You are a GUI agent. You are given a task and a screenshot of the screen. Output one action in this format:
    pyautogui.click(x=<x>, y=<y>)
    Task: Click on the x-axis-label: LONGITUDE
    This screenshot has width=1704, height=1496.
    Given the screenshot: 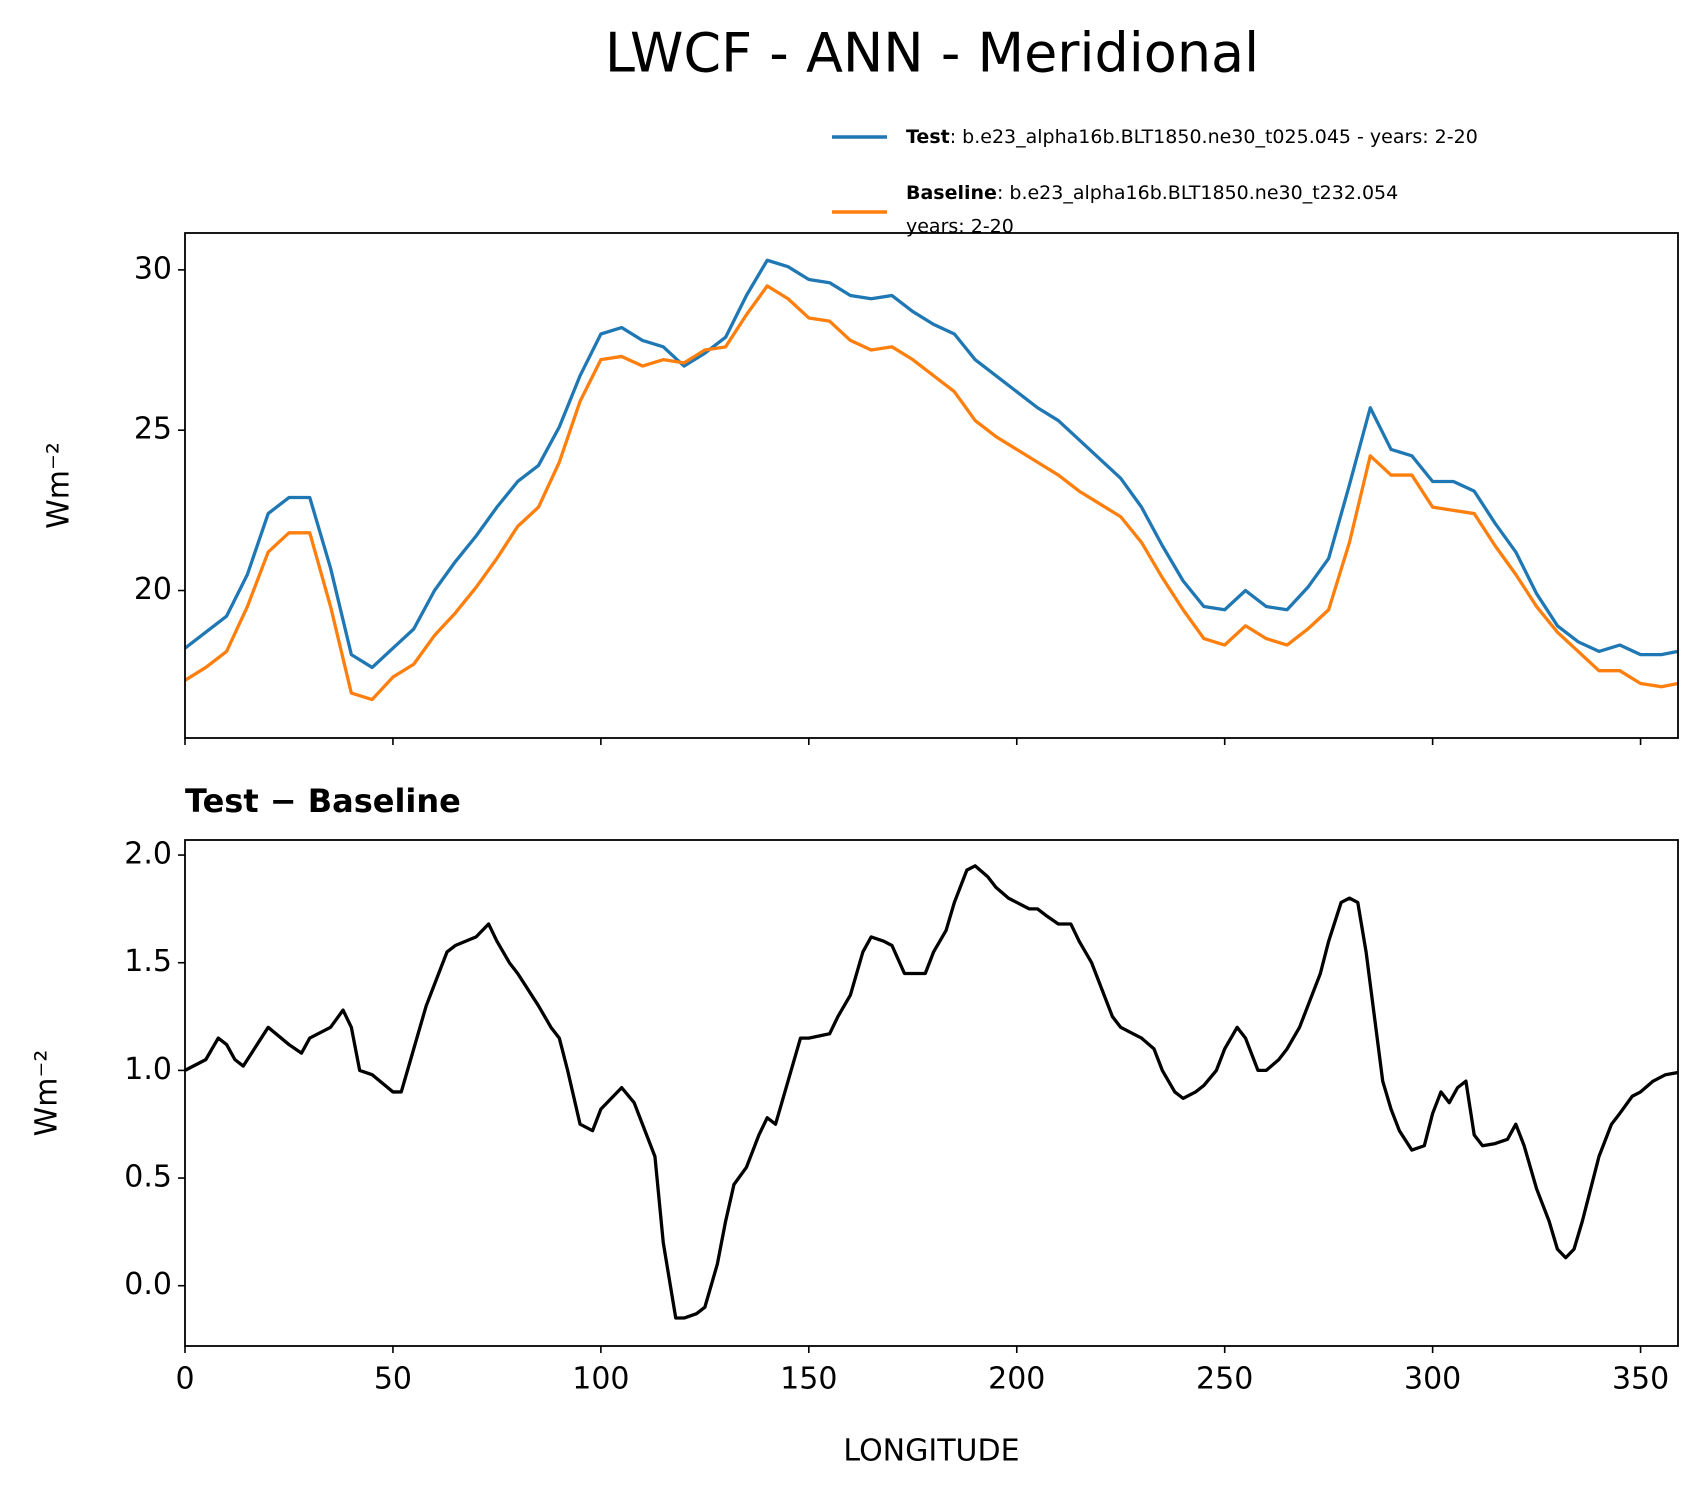 What is the action you would take?
    pyautogui.click(x=931, y=1451)
    